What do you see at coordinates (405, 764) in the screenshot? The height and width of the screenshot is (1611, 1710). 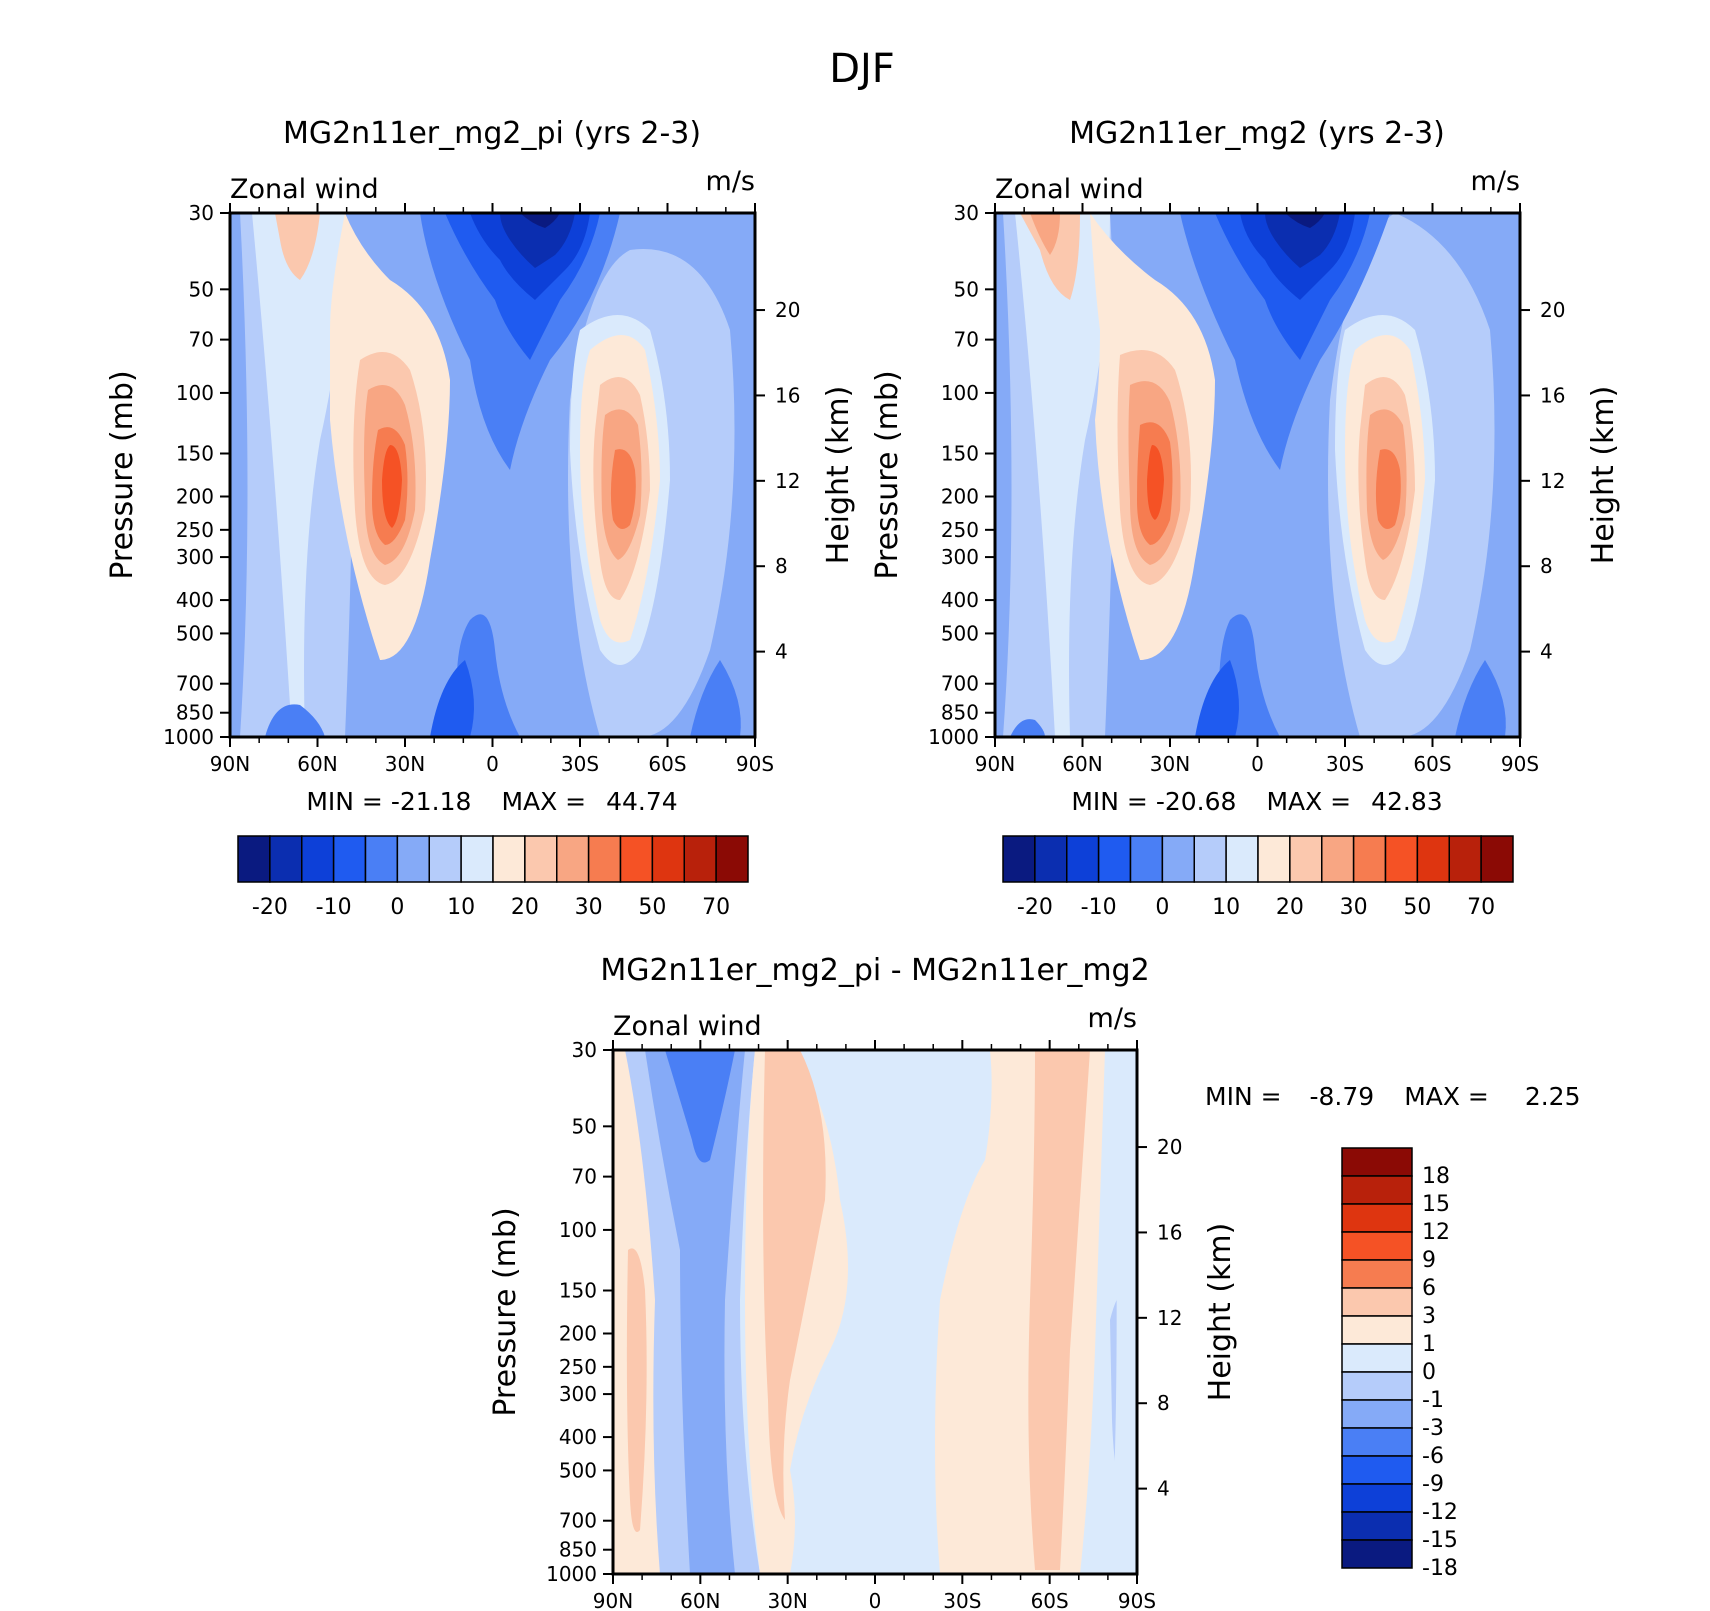 I see `panel-1-lat-tick-label: 30N` at bounding box center [405, 764].